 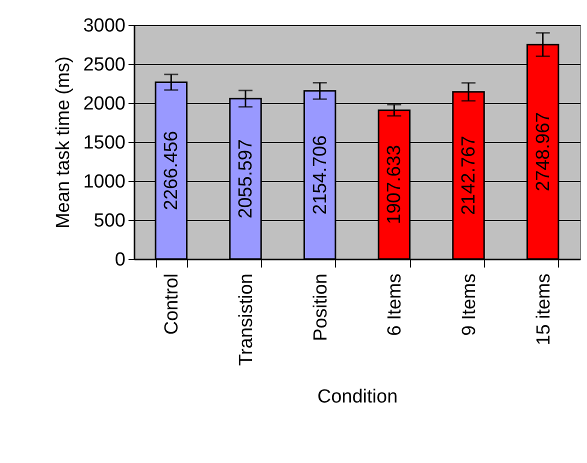 I want to click on data-label: 1907.633, so click(x=395, y=184).